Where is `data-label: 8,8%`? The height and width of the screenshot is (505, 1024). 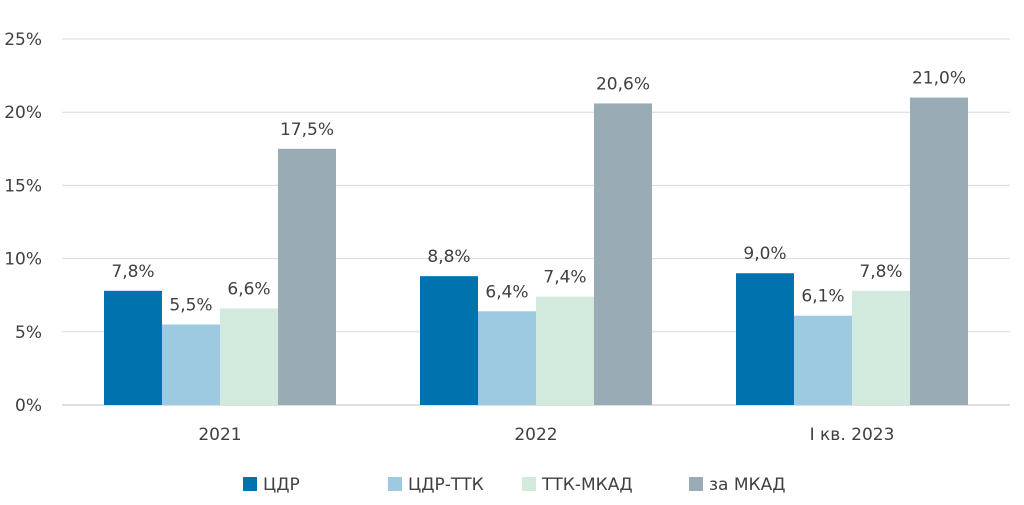 data-label: 8,8% is located at coordinates (448, 257).